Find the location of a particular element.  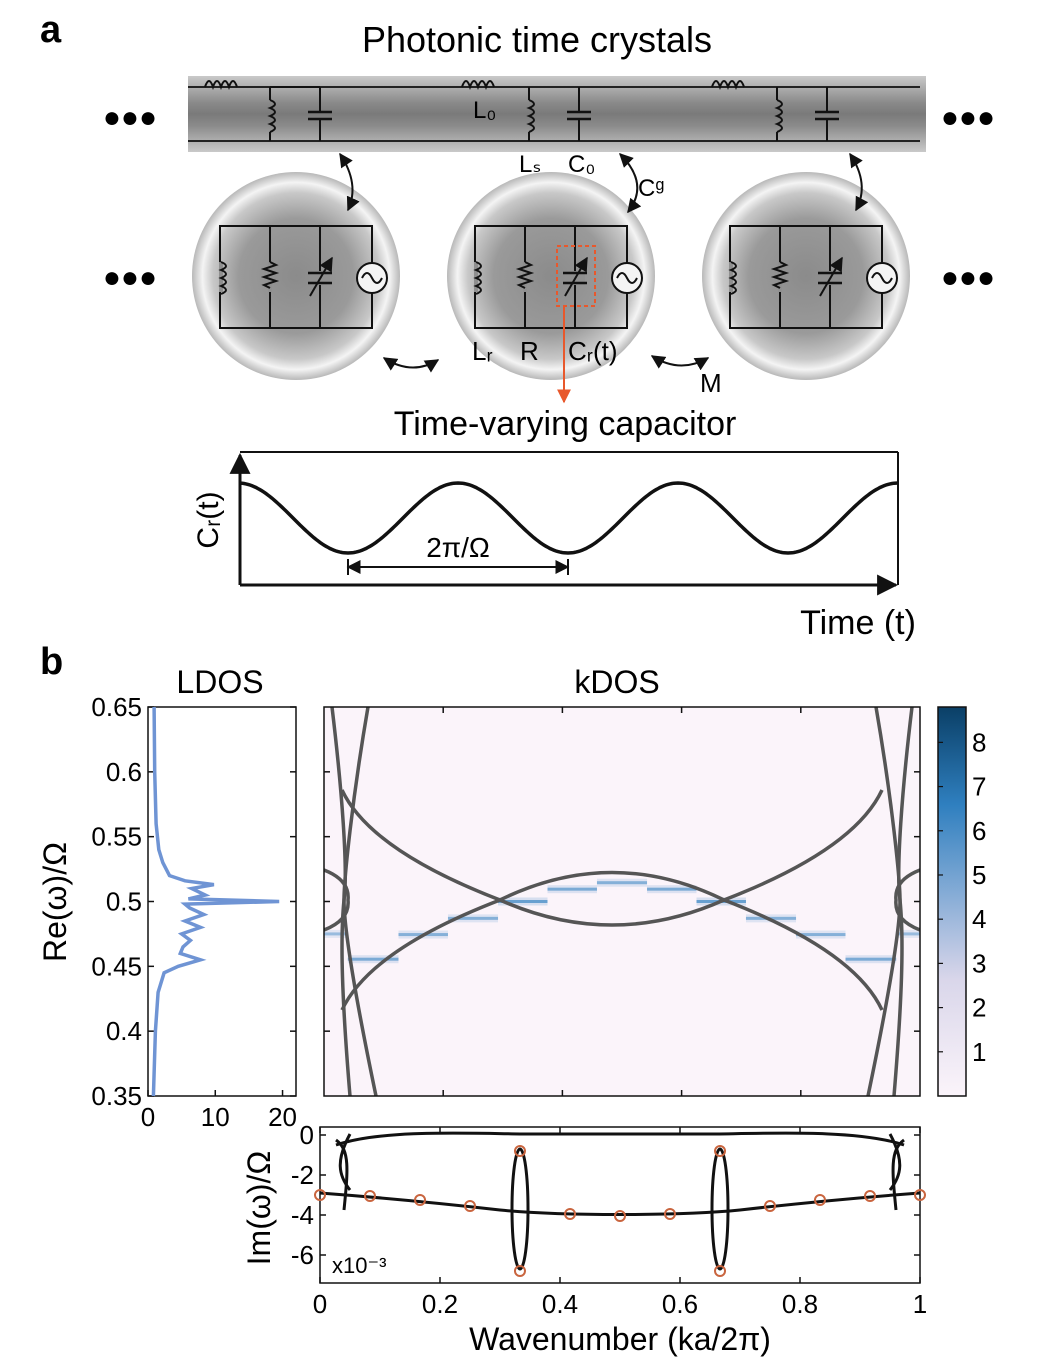

im-curves is located at coordinates (620, 1201).